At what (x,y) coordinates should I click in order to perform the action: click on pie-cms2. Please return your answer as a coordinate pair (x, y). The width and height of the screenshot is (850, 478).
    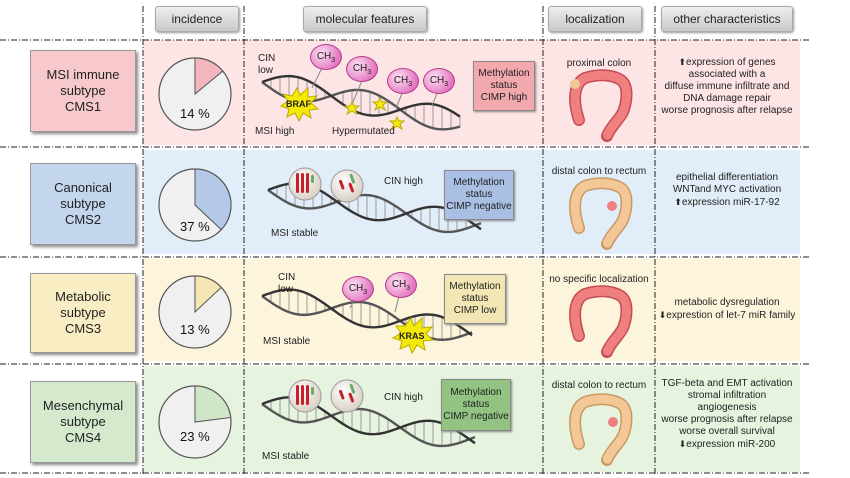
    Looking at the image, I should click on (195, 205).